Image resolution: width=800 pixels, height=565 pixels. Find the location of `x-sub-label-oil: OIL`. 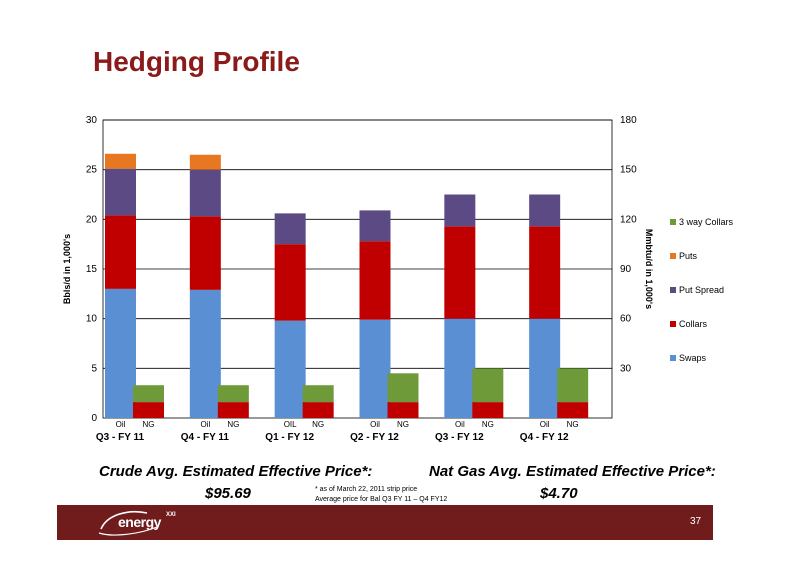

x-sub-label-oil: OIL is located at coordinates (290, 424).